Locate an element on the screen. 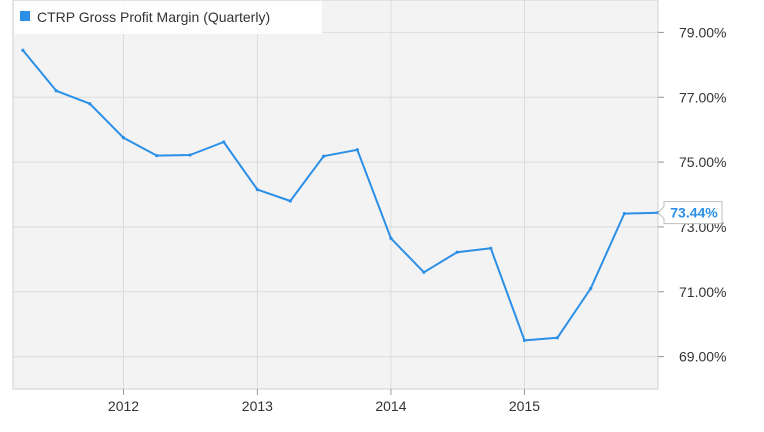 This screenshot has width=764, height=432. legend-label: CTRP Gross Profit Margin (Quarterly) is located at coordinates (153, 17).